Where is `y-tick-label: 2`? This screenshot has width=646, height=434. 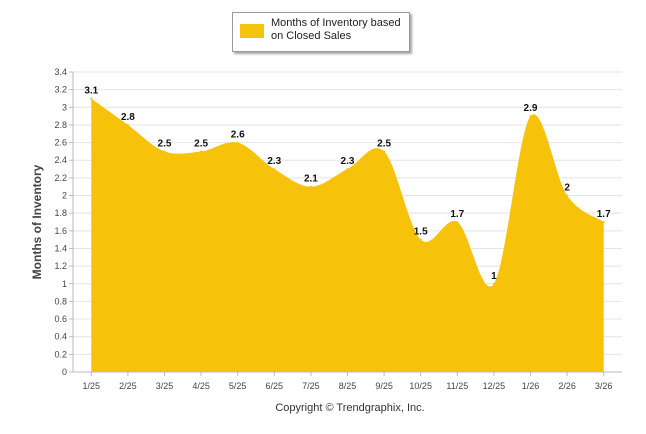 y-tick-label: 2 is located at coordinates (64, 196).